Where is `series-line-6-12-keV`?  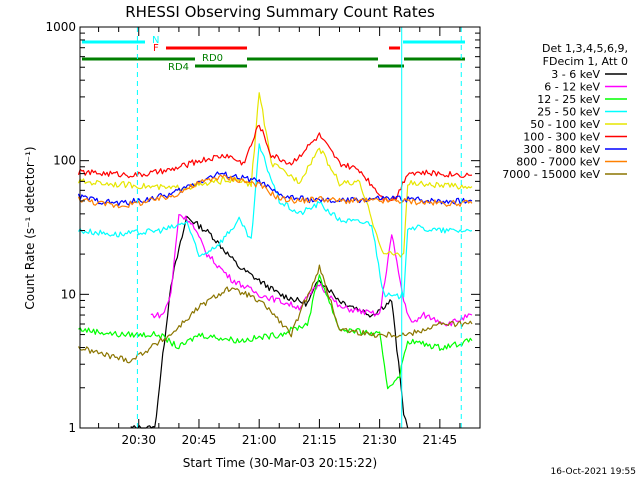
series-line-6-12-keV is located at coordinates (311, 270).